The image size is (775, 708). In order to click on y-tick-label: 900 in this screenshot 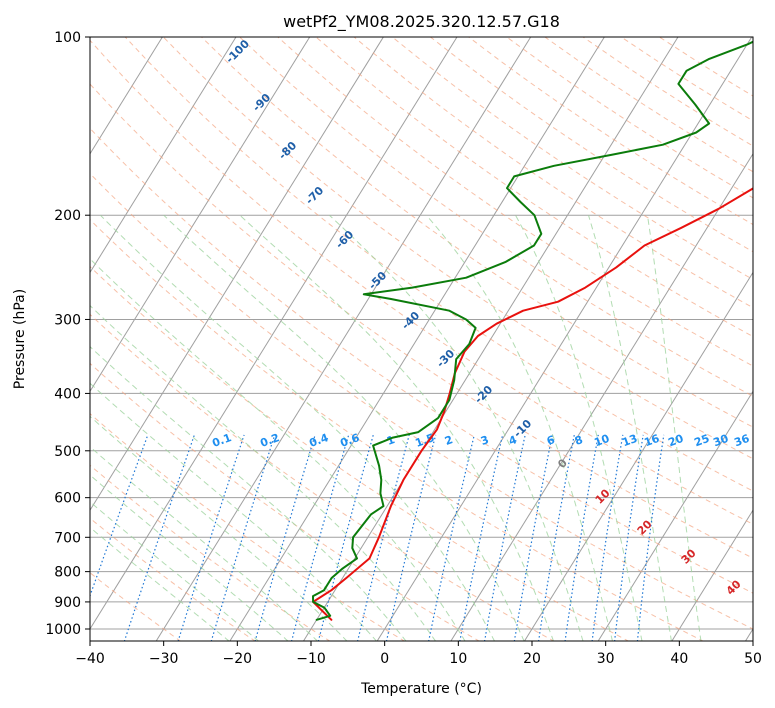, I will do `click(67, 603)`.